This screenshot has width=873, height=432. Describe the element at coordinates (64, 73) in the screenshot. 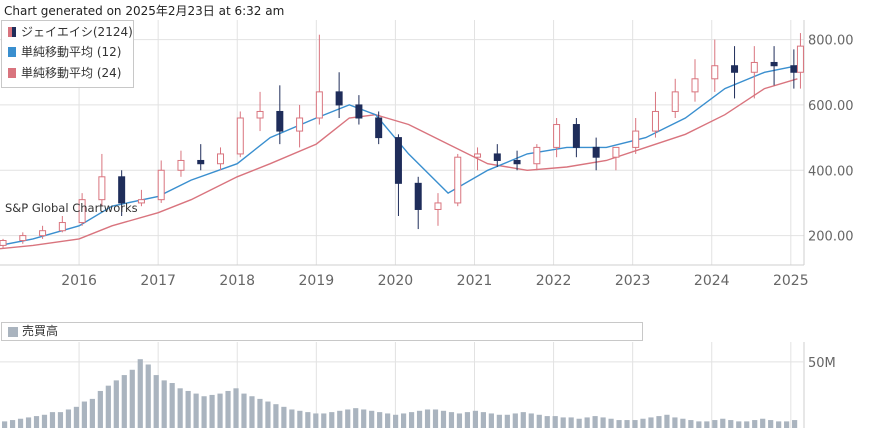

I see `legend-item-sma24: 単純移動平均 (24)` at that location.